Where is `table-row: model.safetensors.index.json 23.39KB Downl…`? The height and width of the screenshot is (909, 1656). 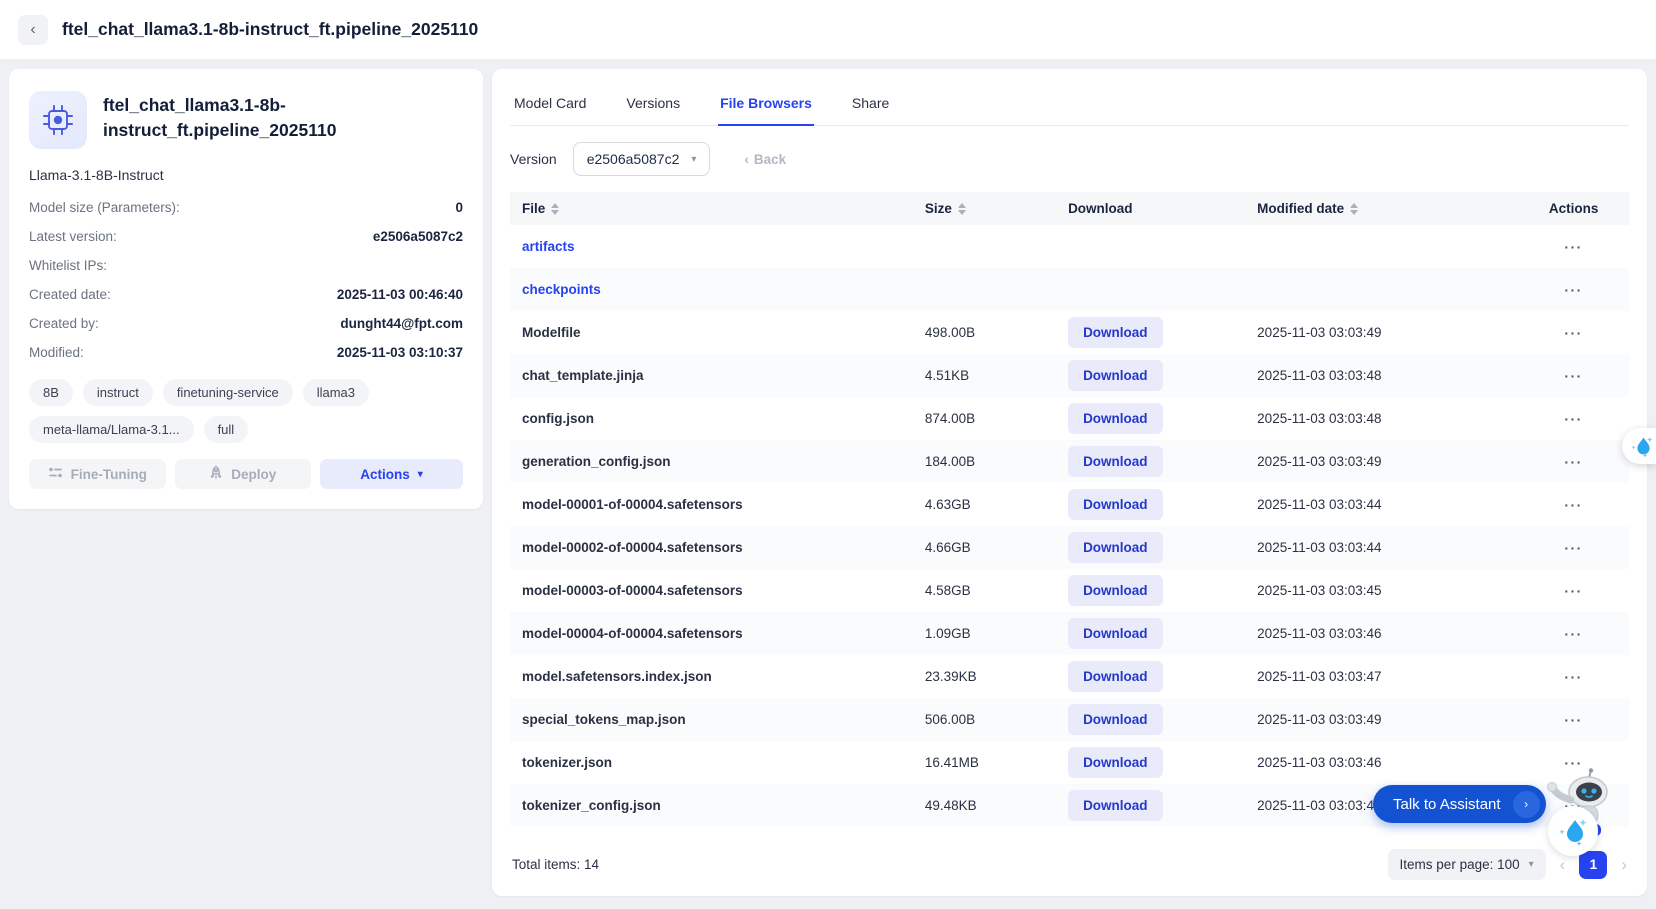
table-row: model.safetensors.index.json 23.39KB Downl… is located at coordinates (1069, 676).